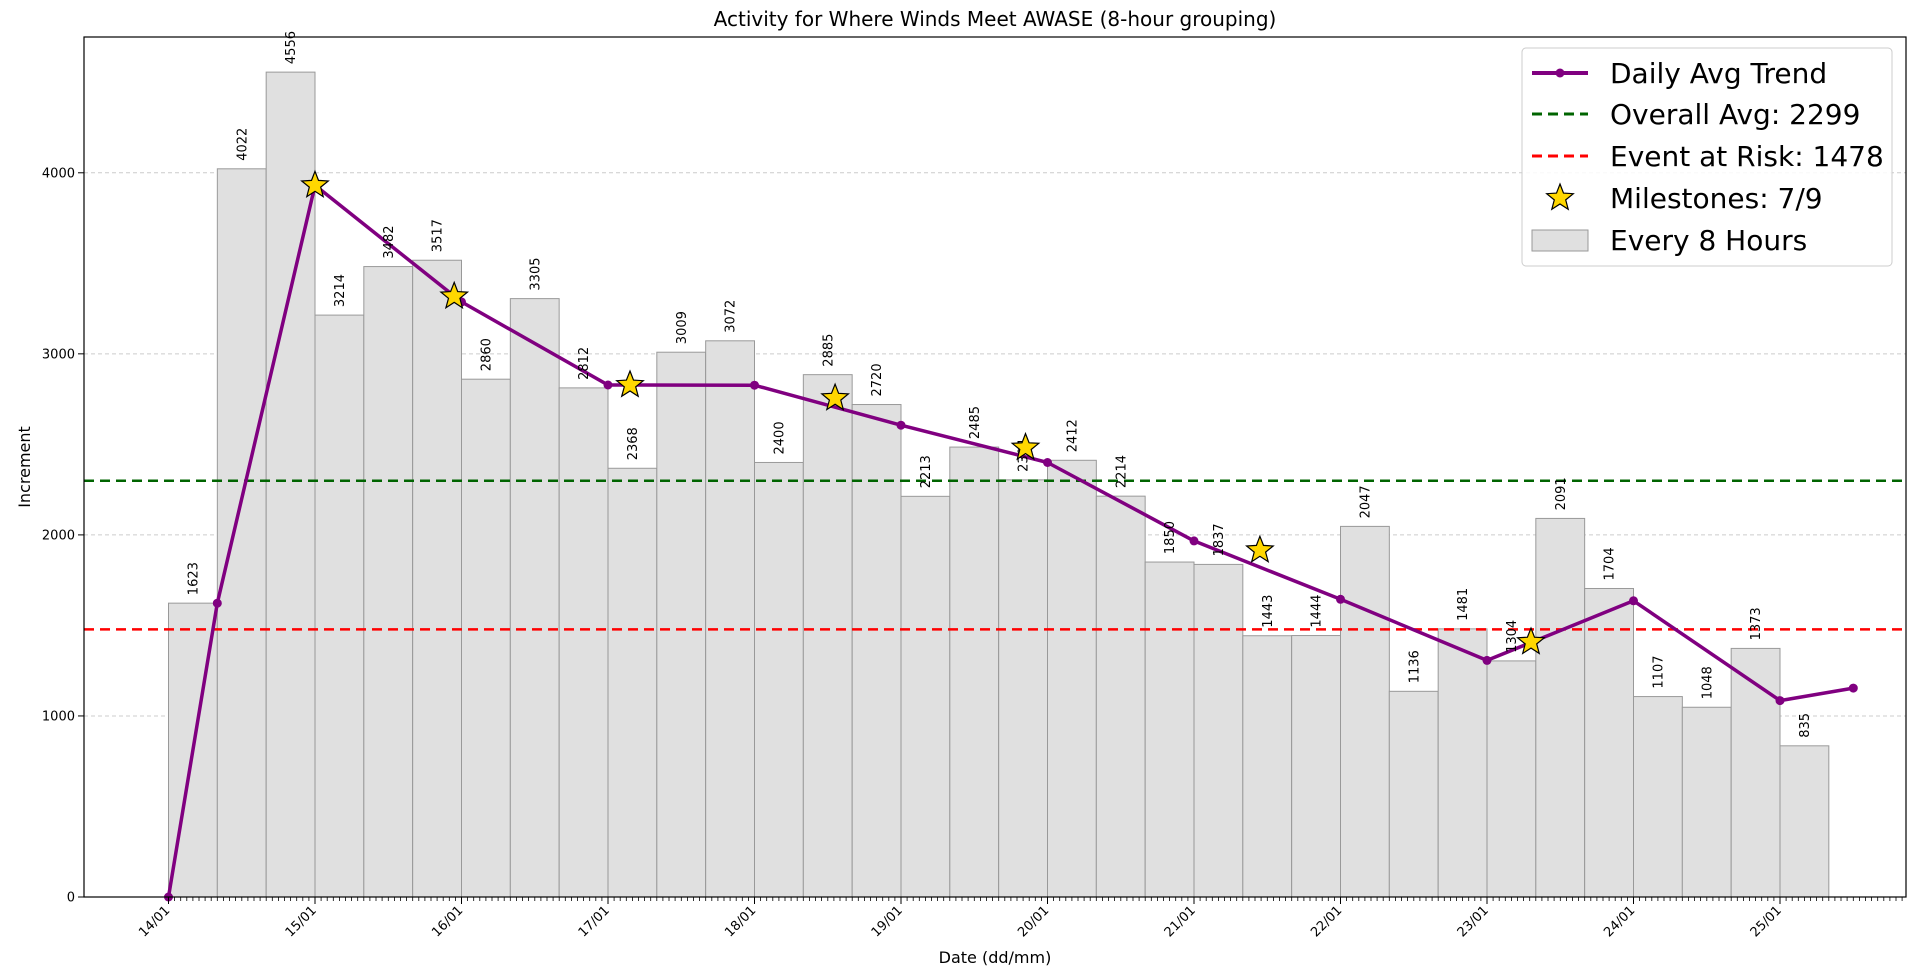  What do you see at coordinates (1414, 666) in the screenshot?
I see `bar-value-label: 1136` at bounding box center [1414, 666].